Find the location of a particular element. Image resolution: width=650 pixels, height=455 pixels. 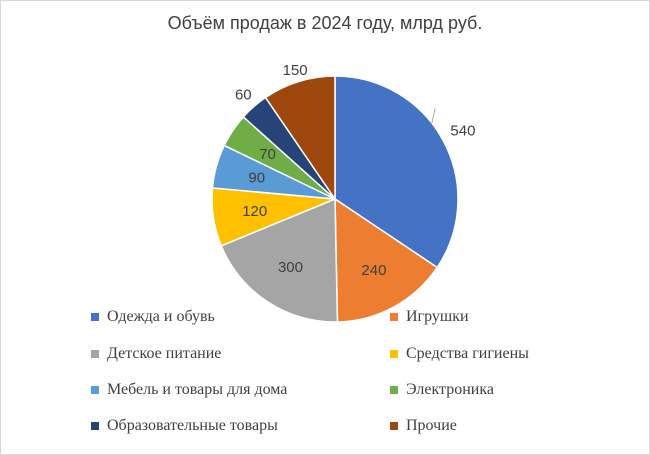

data-label: 240 is located at coordinates (373, 270).